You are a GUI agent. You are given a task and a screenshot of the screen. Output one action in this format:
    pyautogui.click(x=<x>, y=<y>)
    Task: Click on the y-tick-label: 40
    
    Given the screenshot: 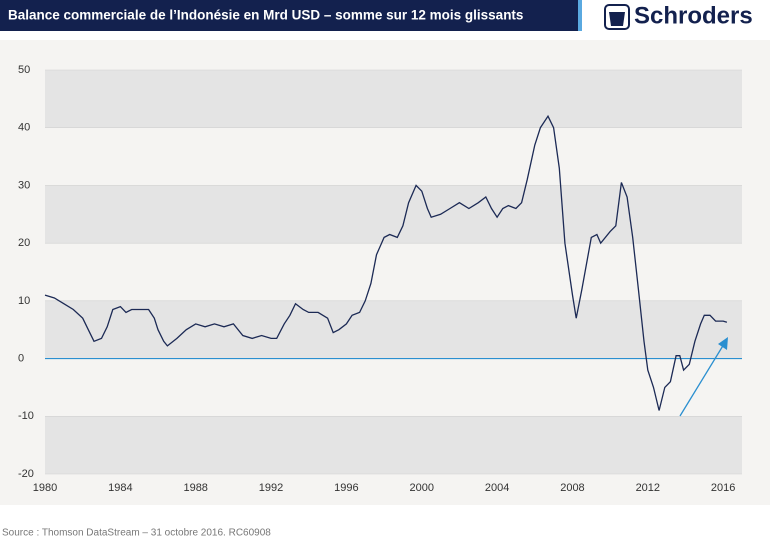 What is the action you would take?
    pyautogui.click(x=24, y=128)
    